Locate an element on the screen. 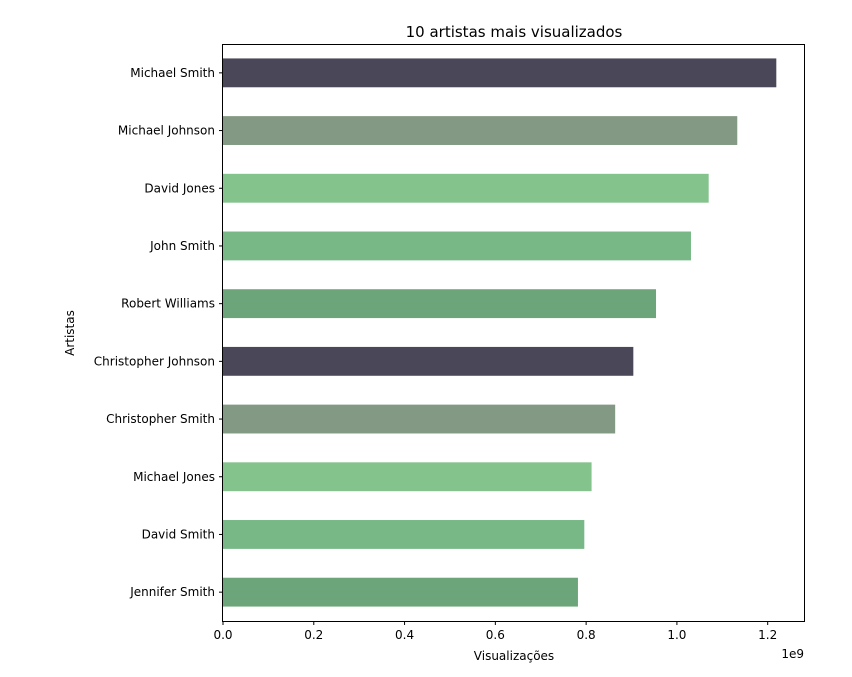 The width and height of the screenshot is (852, 677). x-tick-label: 0.0 is located at coordinates (222, 635).